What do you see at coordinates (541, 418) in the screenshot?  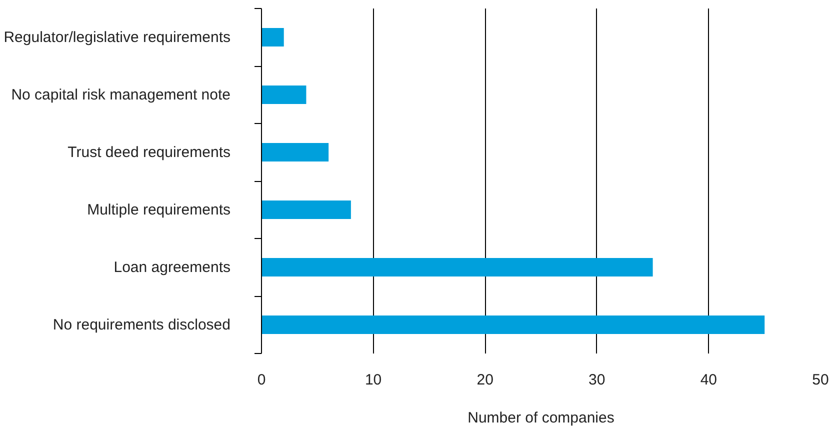 I see `x-axis-title: Number of companies` at bounding box center [541, 418].